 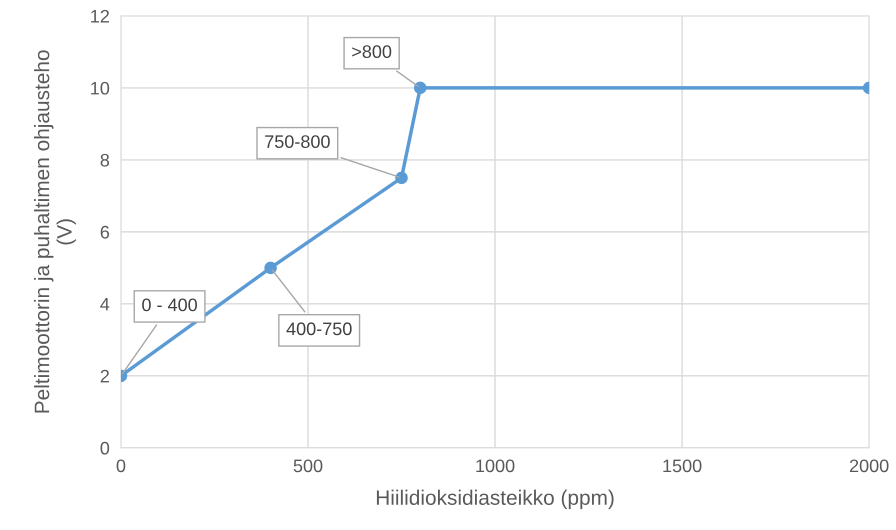 I want to click on y-tick-label: 8, so click(x=105, y=160).